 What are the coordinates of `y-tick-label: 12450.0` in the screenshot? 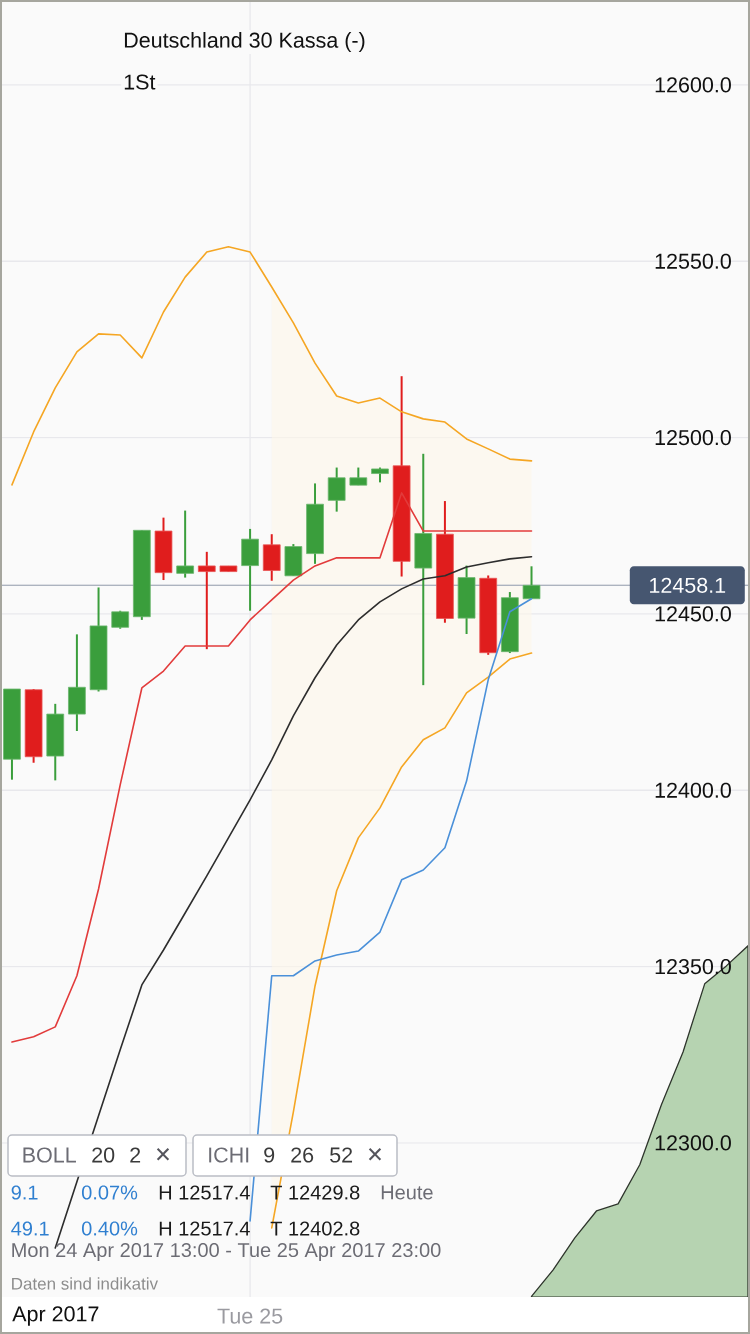 It's located at (693, 614).